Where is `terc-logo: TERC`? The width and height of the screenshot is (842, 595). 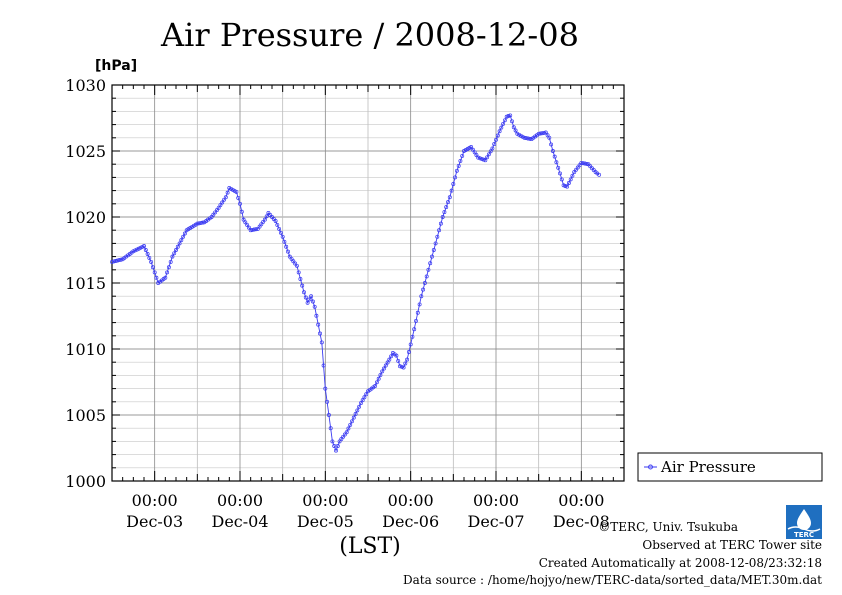 terc-logo: TERC is located at coordinates (804, 522).